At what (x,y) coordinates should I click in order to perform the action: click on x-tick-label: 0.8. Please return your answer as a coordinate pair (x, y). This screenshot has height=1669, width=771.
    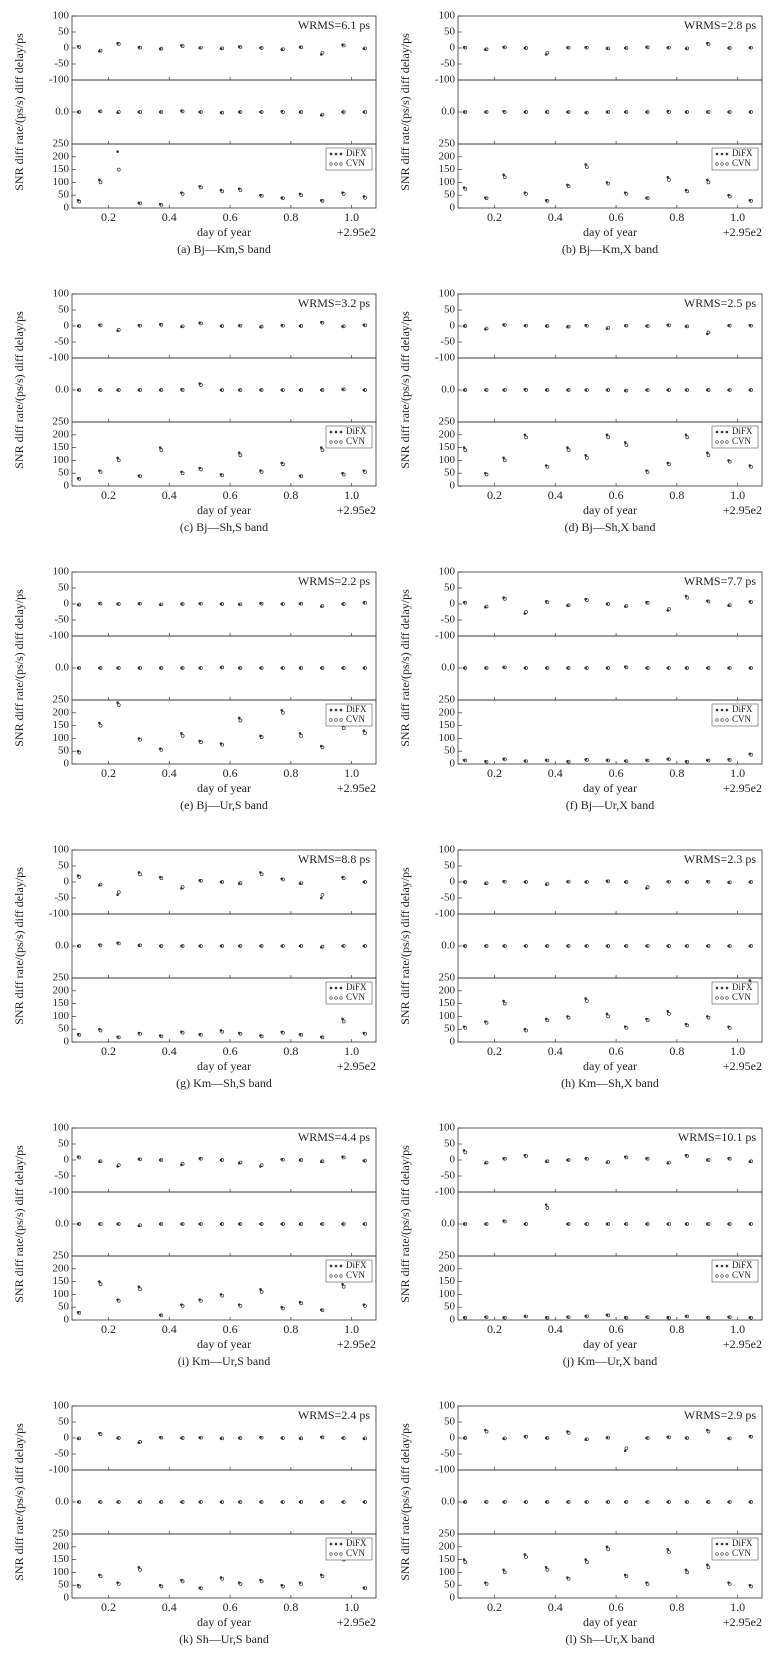
    Looking at the image, I should click on (290, 773).